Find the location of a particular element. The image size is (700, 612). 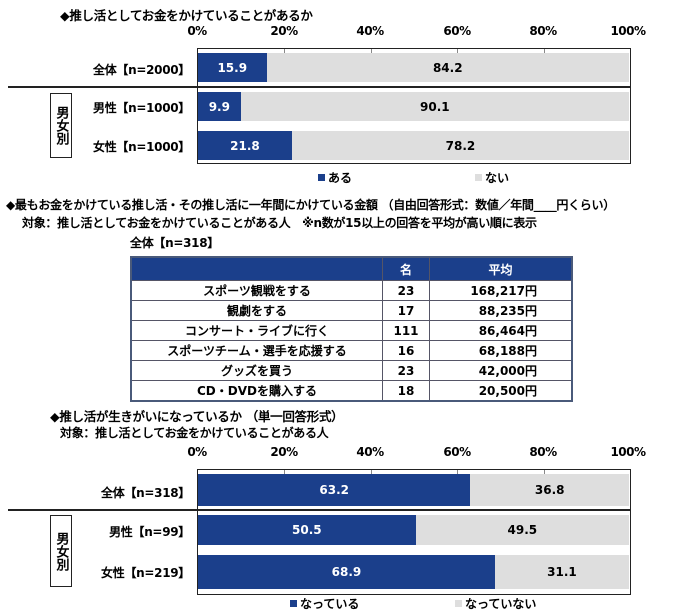

bar-segment-natteiru: 63.2 is located at coordinates (334, 490).